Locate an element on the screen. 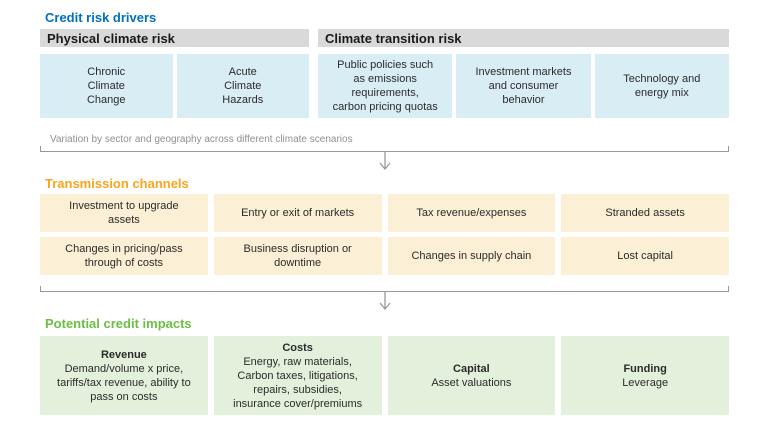 The image size is (768, 432). physical-climate-risk-header: Physical climate risk is located at coordinates (174, 38).